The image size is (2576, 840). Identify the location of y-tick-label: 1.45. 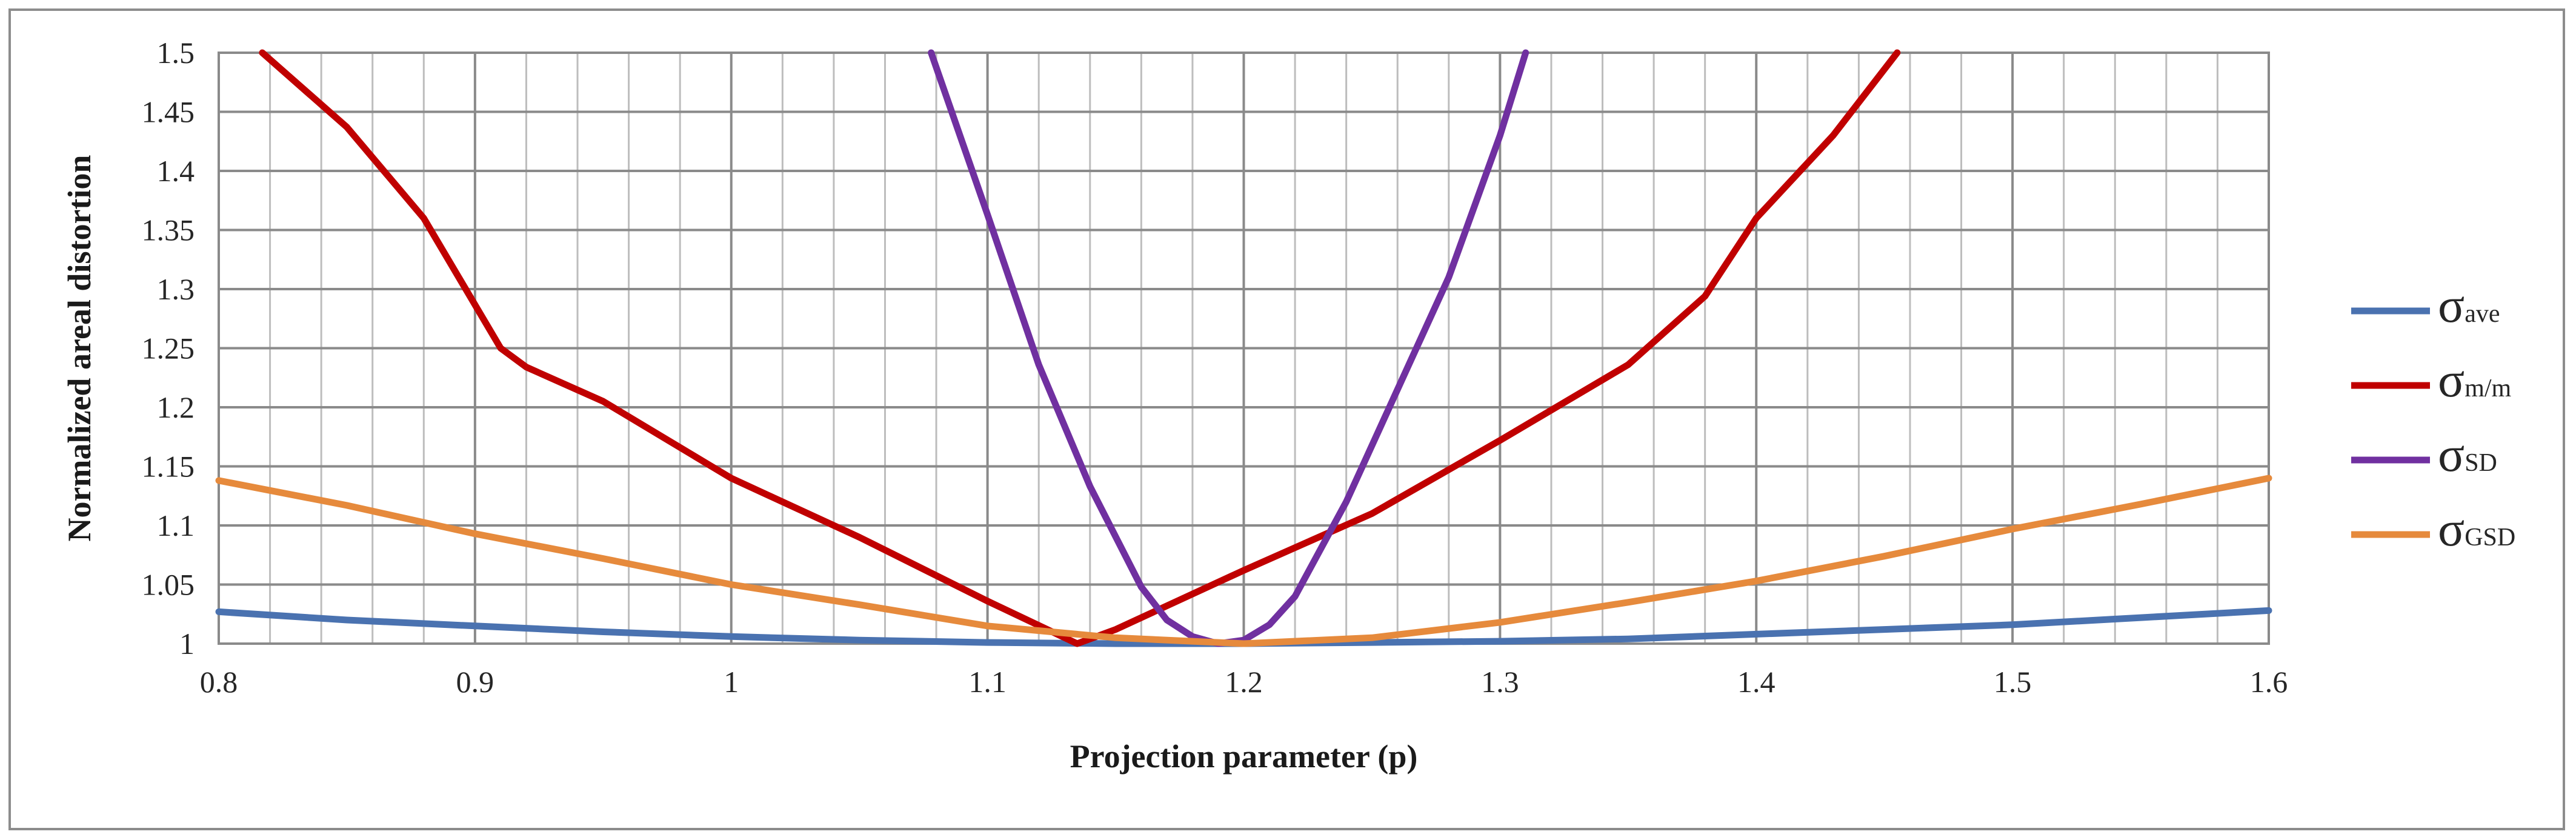
(168, 112).